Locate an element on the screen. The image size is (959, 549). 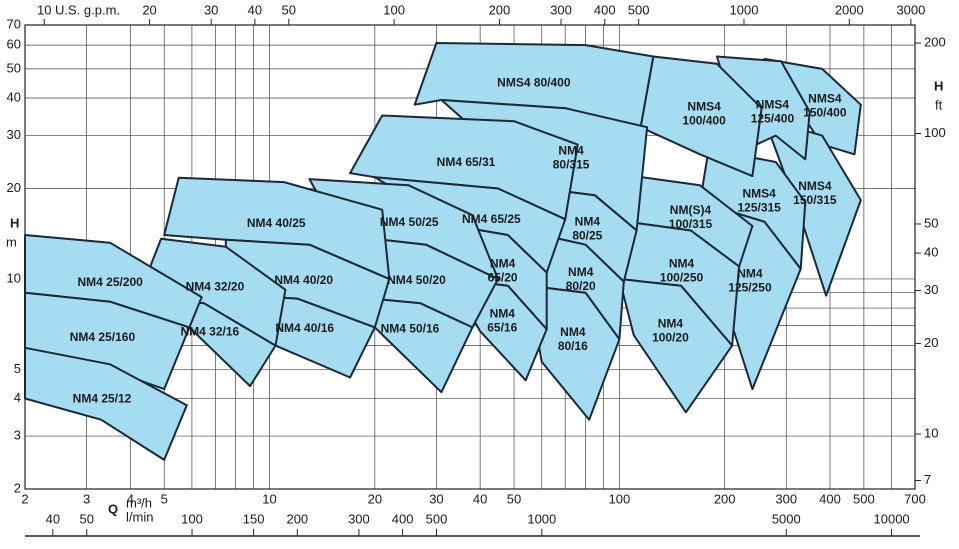
top-axis-label: U.S. g.p.m. is located at coordinates (87, 9).